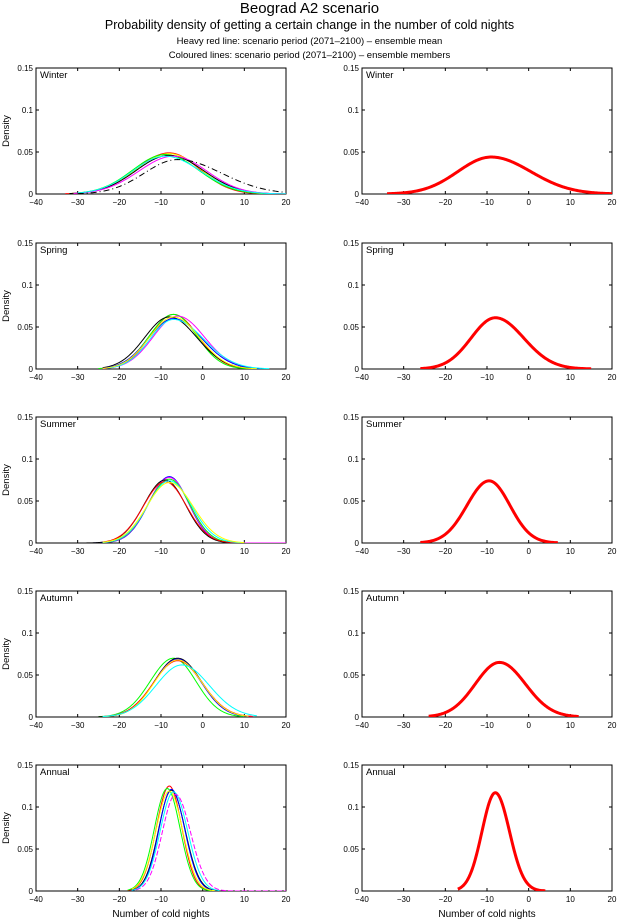 The image size is (619, 920). What do you see at coordinates (381, 772) in the screenshot?
I see `panel-label: Annual` at bounding box center [381, 772].